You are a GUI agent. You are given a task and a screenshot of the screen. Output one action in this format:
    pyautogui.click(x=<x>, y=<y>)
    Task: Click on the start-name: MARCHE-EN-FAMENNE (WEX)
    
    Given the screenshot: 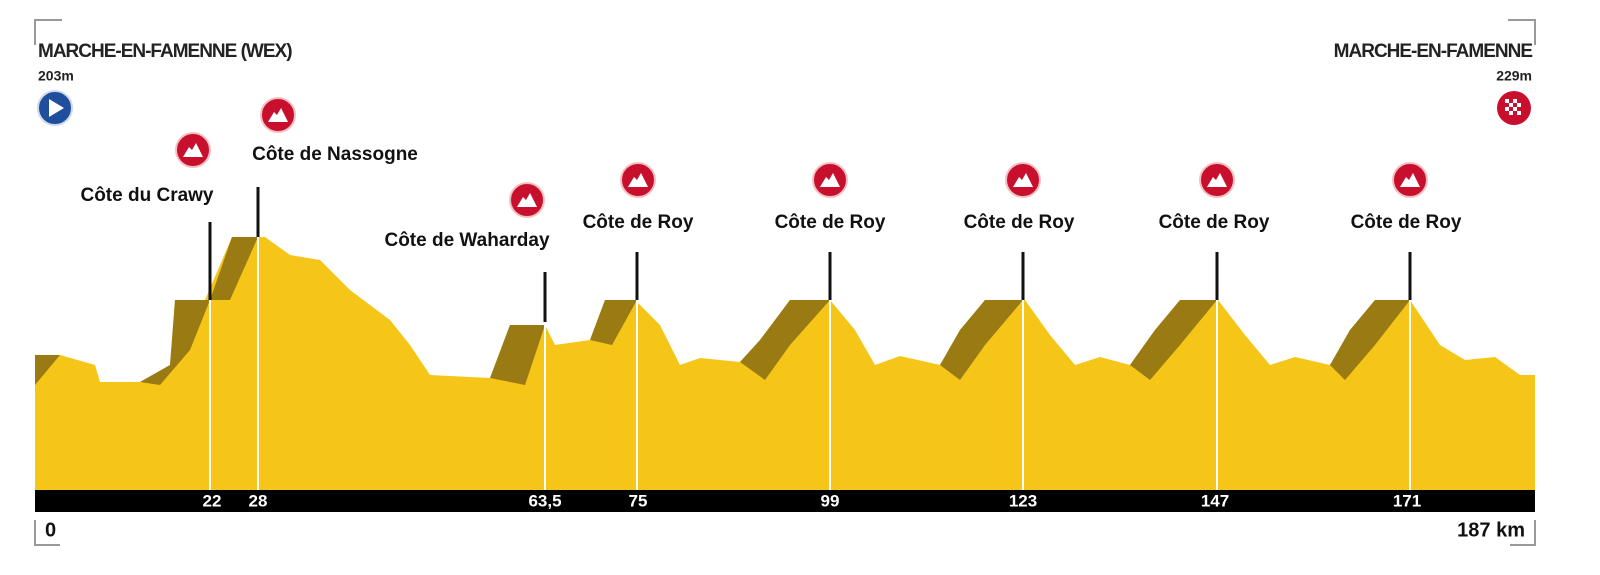 What is the action you would take?
    pyautogui.click(x=165, y=51)
    